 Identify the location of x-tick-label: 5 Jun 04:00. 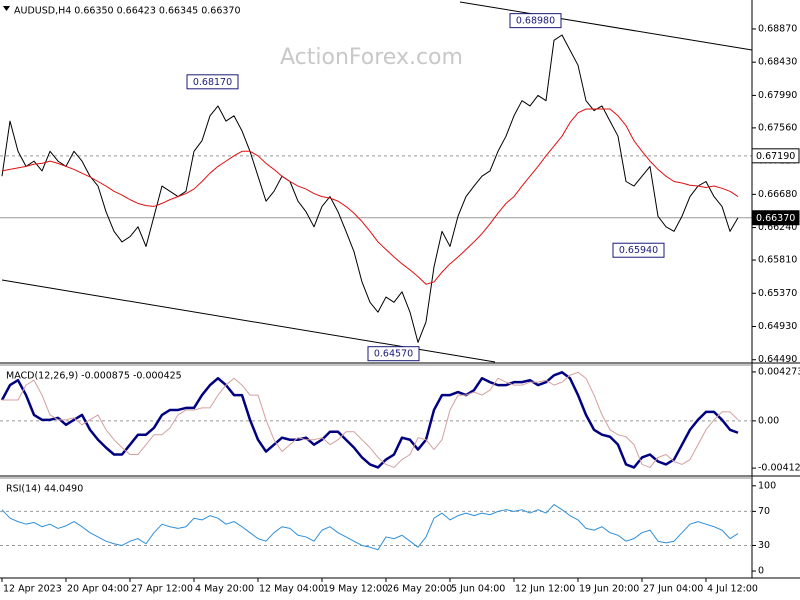
(478, 589).